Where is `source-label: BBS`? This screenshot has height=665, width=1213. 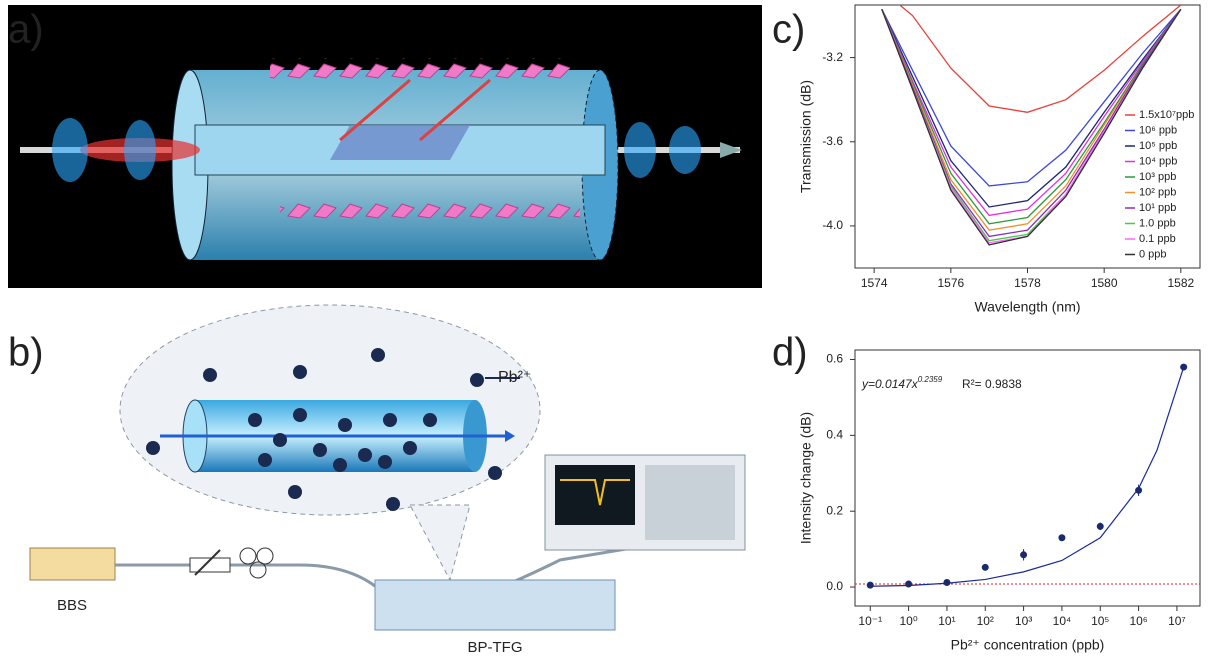
source-label: BBS is located at coordinates (72, 605).